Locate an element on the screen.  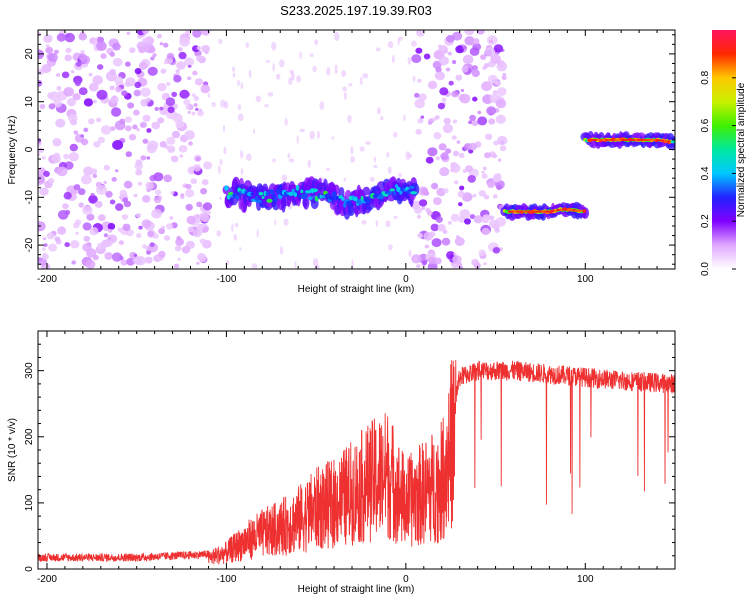
spectrogram-ylabel: Frequency (Hz) is located at coordinates (12, 150).